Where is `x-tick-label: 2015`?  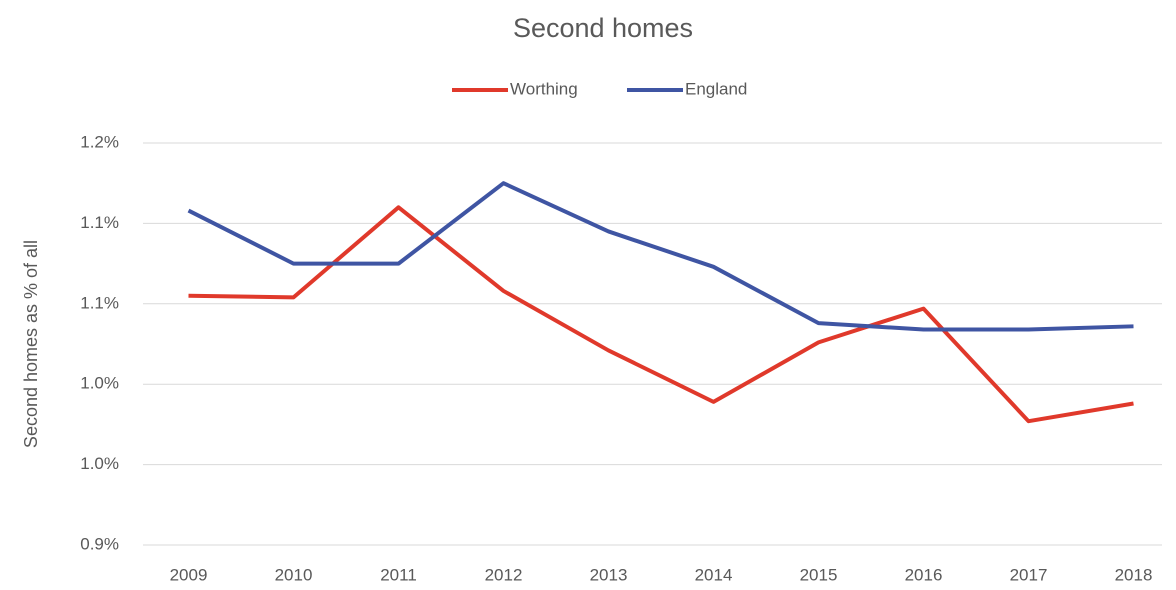
x-tick-label: 2015 is located at coordinates (819, 574).